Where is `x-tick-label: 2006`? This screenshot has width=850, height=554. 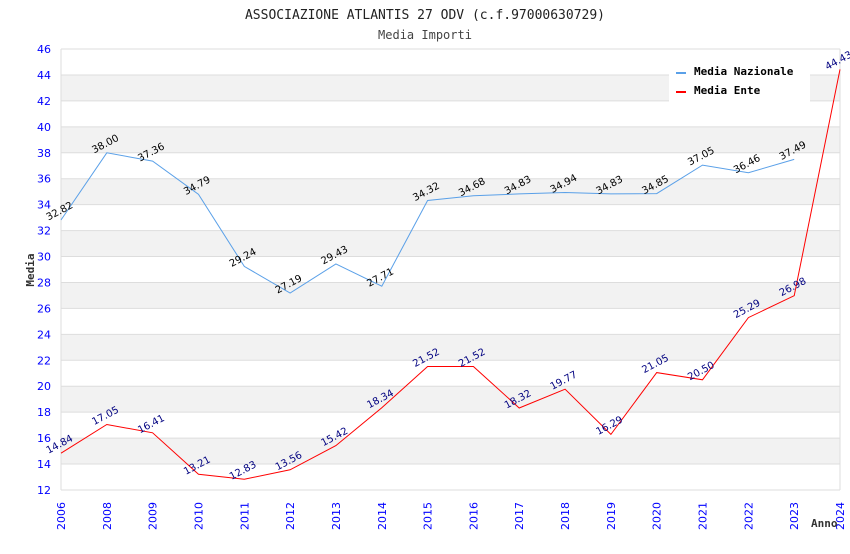 x-tick-label: 2006 is located at coordinates (61, 516).